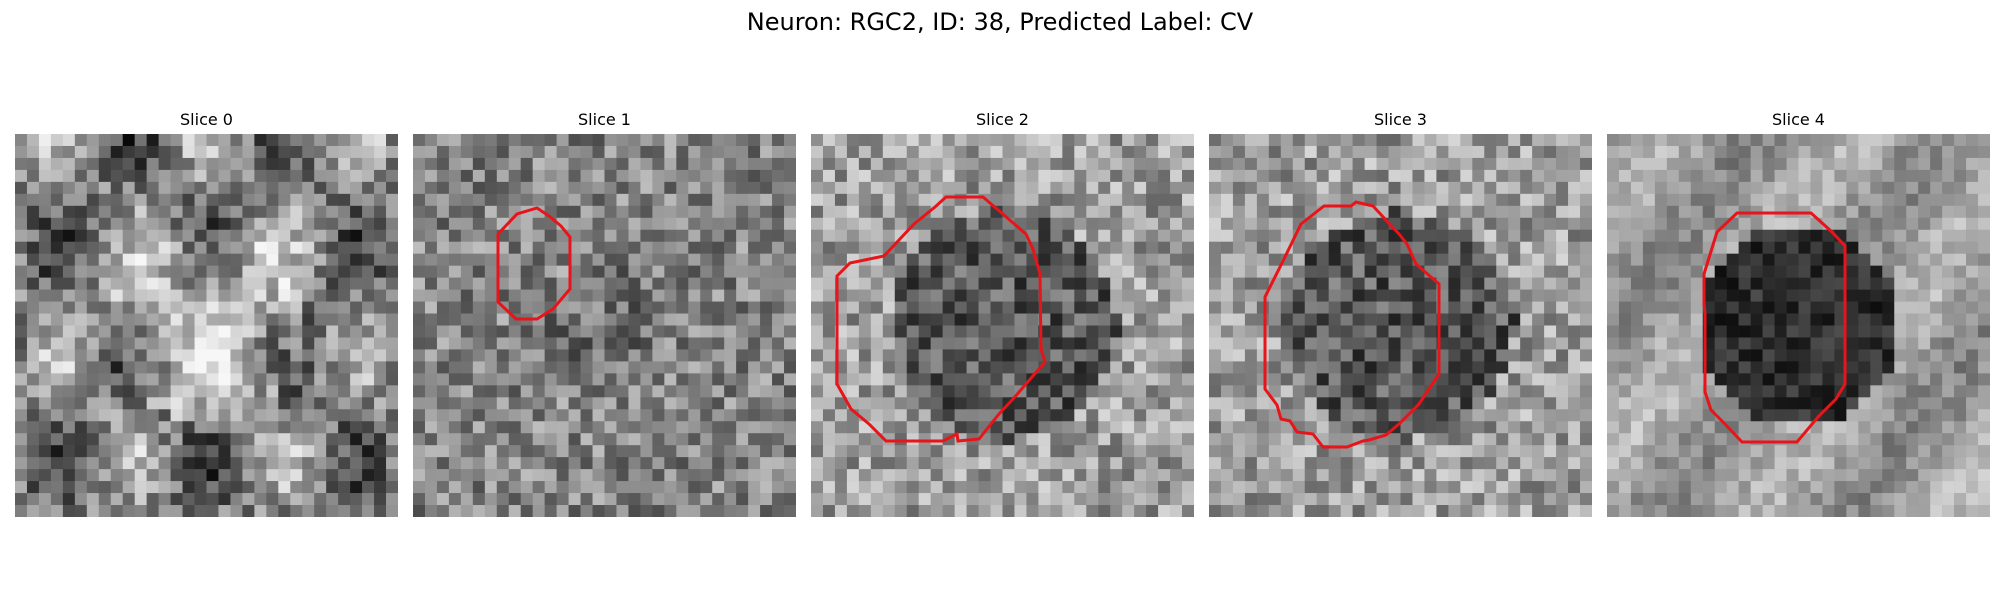  I want to click on slice-title: Slice 4, so click(1798, 119).